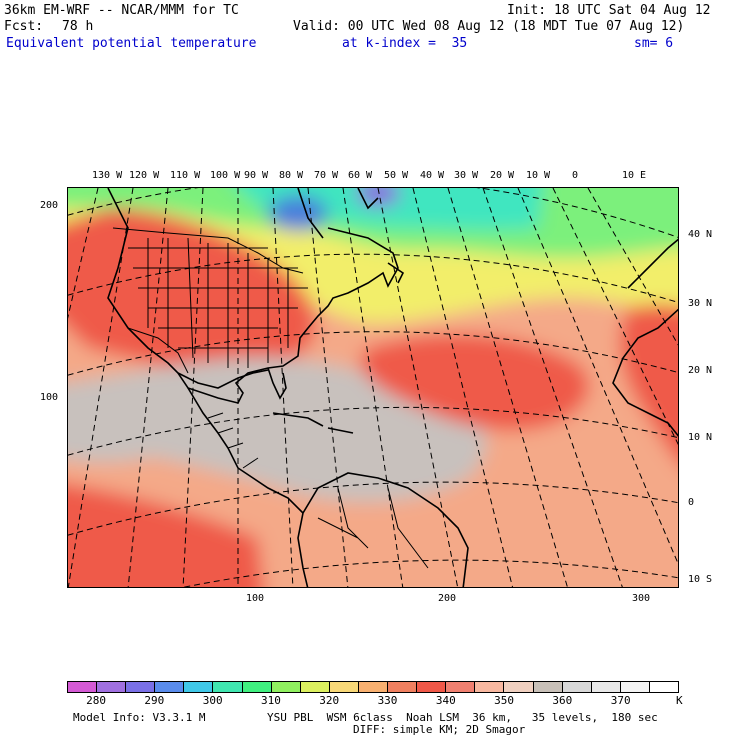 This screenshot has height=740, width=740. Describe the element at coordinates (652, 263) in the screenshot. I see `europe-coast` at that location.